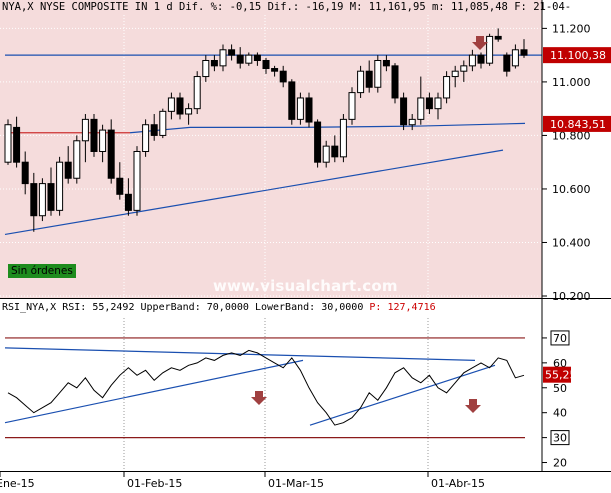 This screenshot has height=493, width=611. Describe the element at coordinates (561, 375) in the screenshot. I see `rsi-last-value-label: 55,25` at that location.